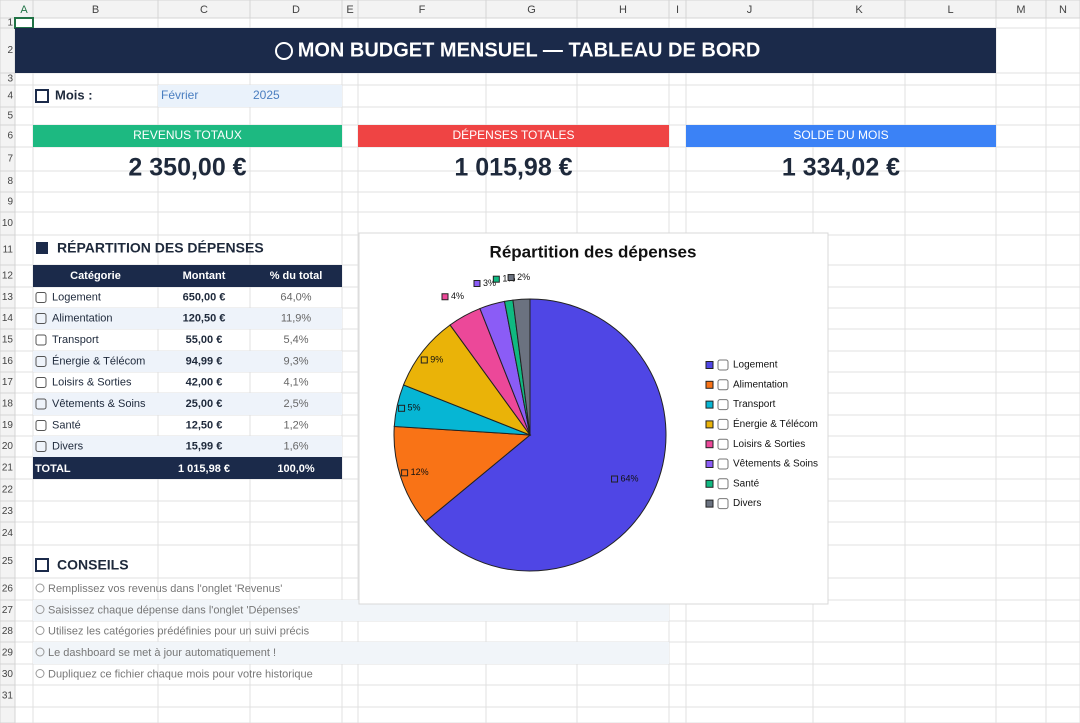 The image size is (1080, 723). I want to click on column-header: E, so click(349, 10).